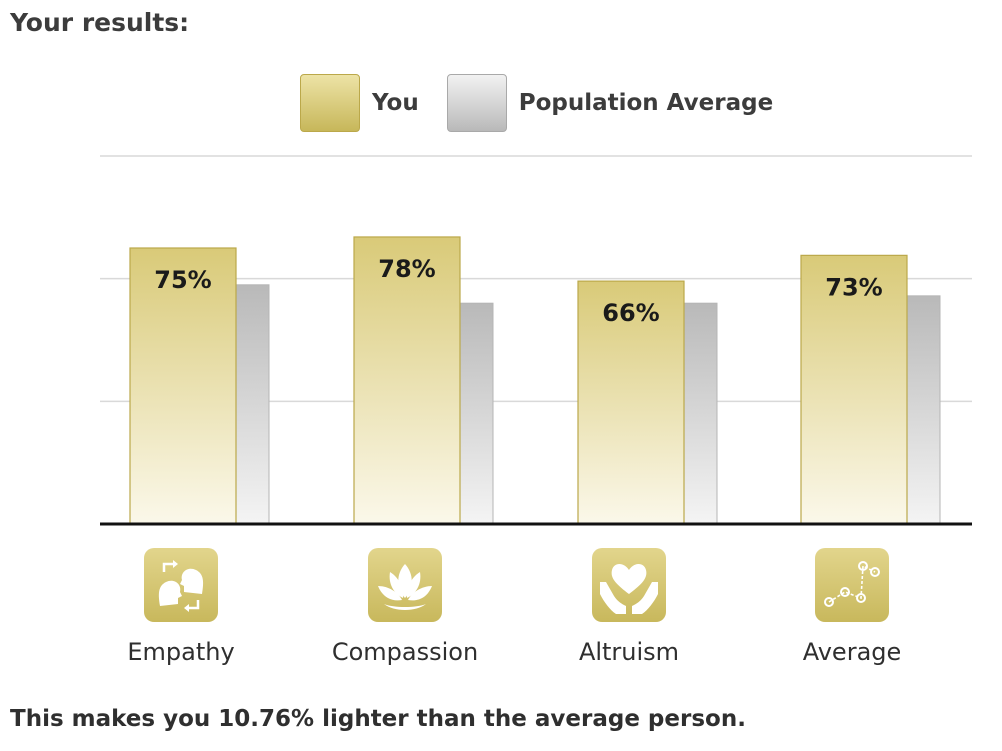 This screenshot has width=1002, height=751. I want to click on bar-population-empathy, so click(252, 404).